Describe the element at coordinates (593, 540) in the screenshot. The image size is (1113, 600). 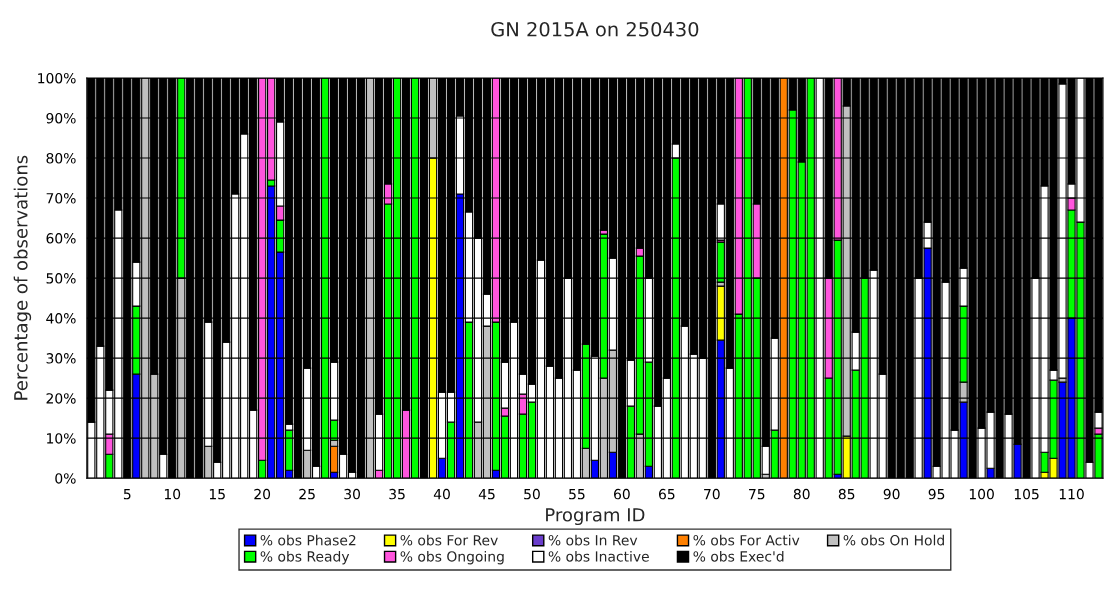
I see `legend-label: % obs In Rev` at that location.